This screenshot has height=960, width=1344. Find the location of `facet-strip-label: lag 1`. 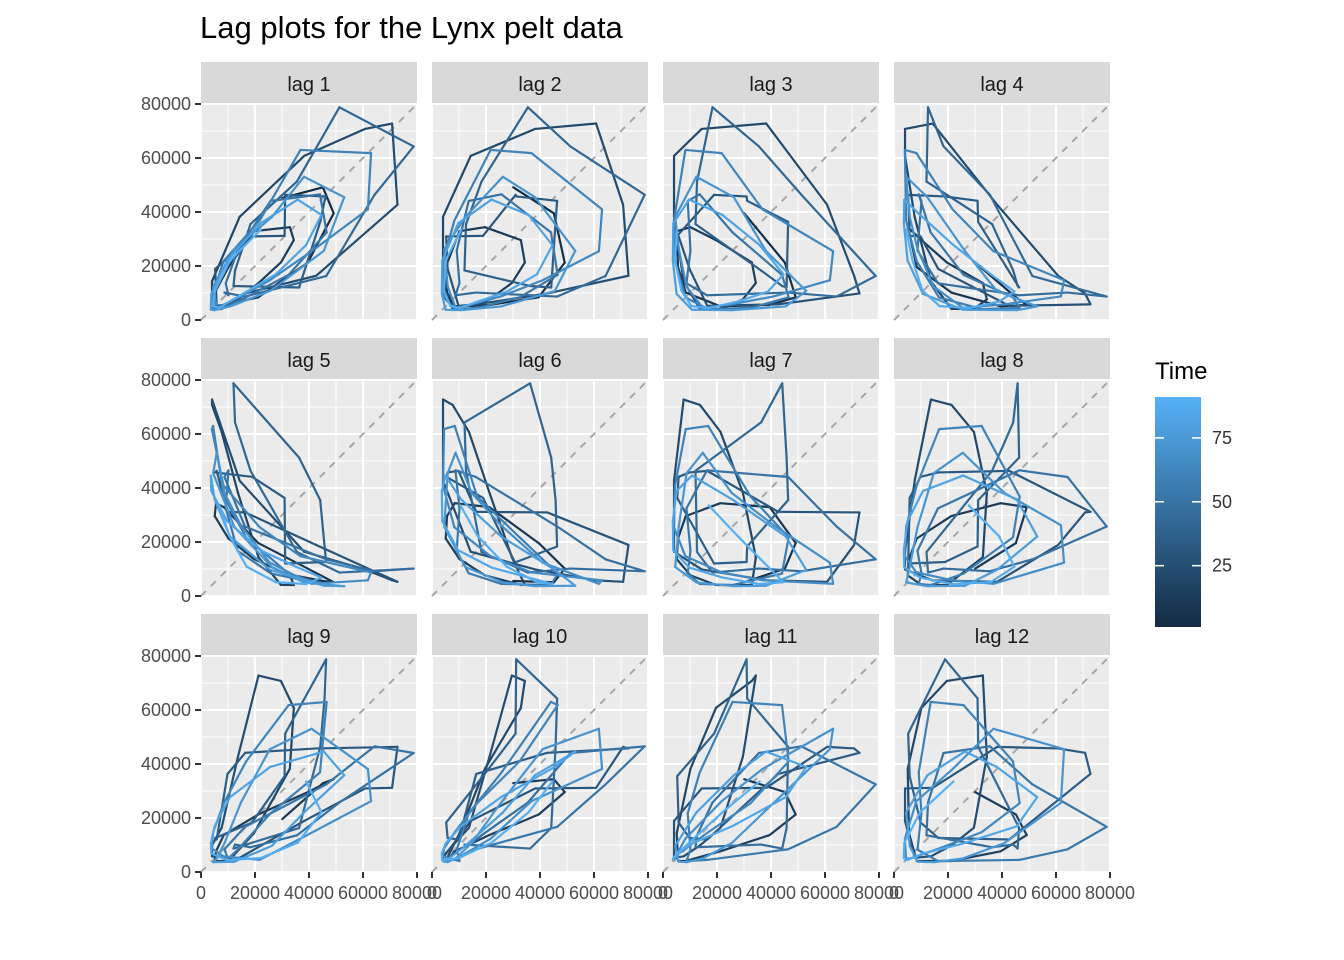

facet-strip-label: lag 1 is located at coordinates (308, 85).